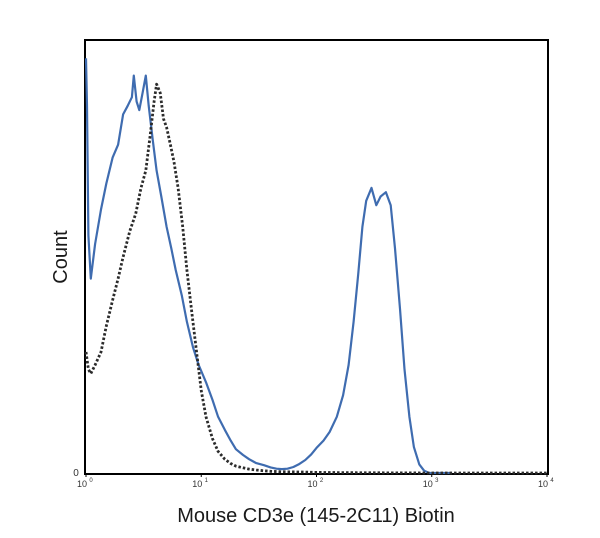  I want to click on x-tick-exponent-3: 3, so click(437, 481).